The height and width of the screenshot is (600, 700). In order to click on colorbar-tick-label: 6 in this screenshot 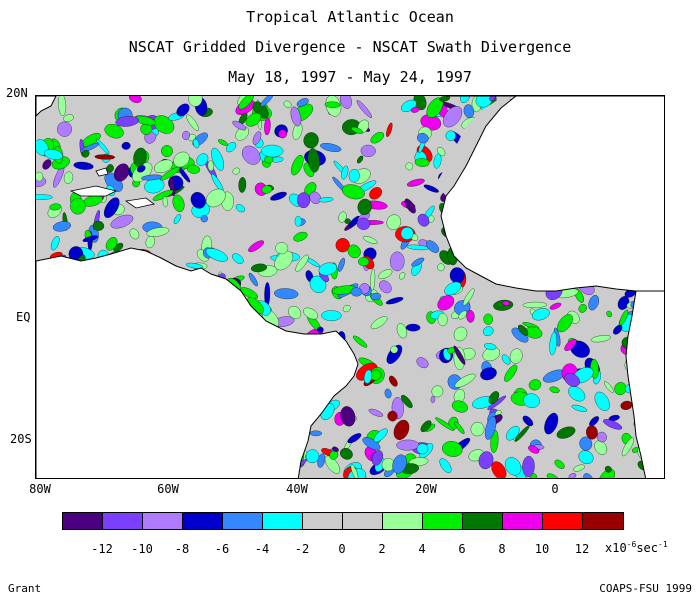, I will do `click(462, 549)`.